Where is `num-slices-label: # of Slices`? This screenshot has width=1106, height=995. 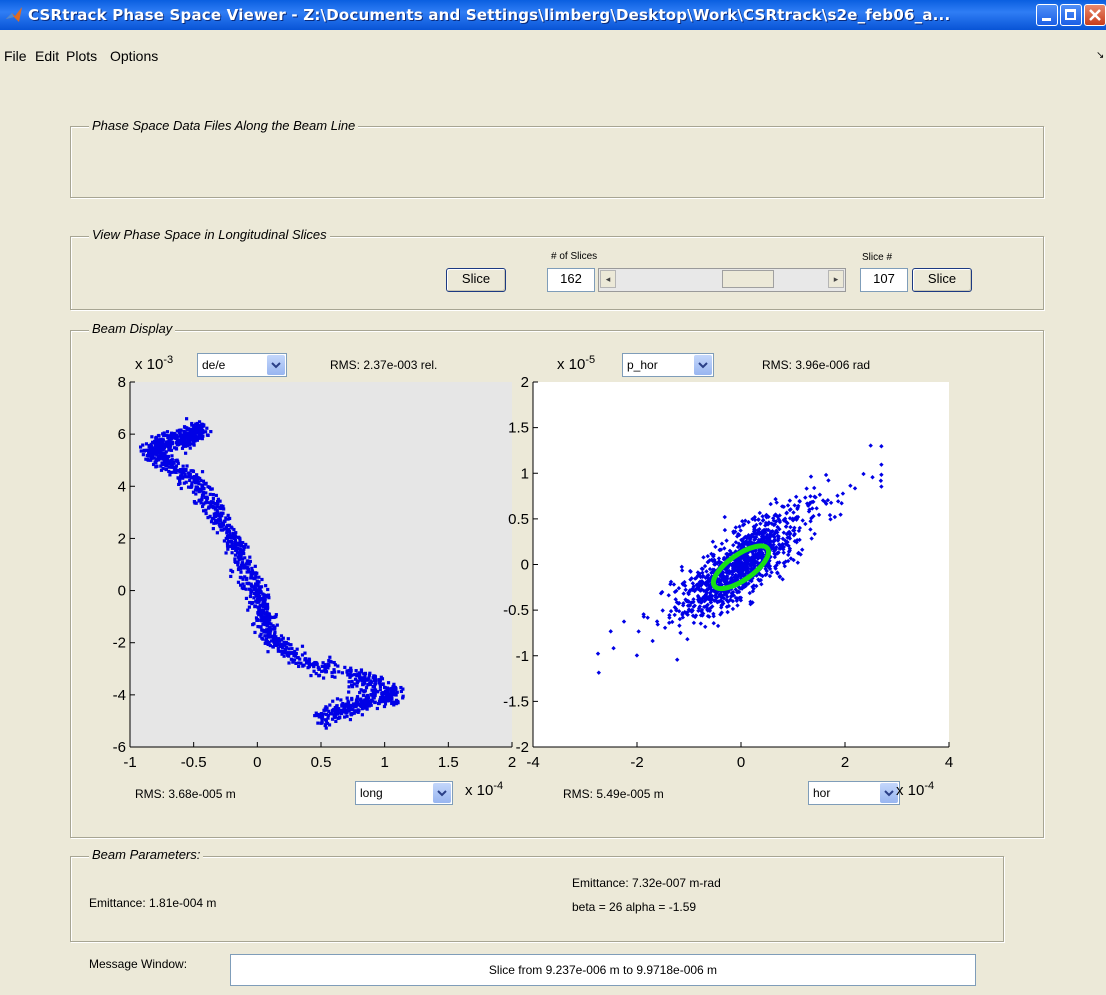 num-slices-label: # of Slices is located at coordinates (574, 256).